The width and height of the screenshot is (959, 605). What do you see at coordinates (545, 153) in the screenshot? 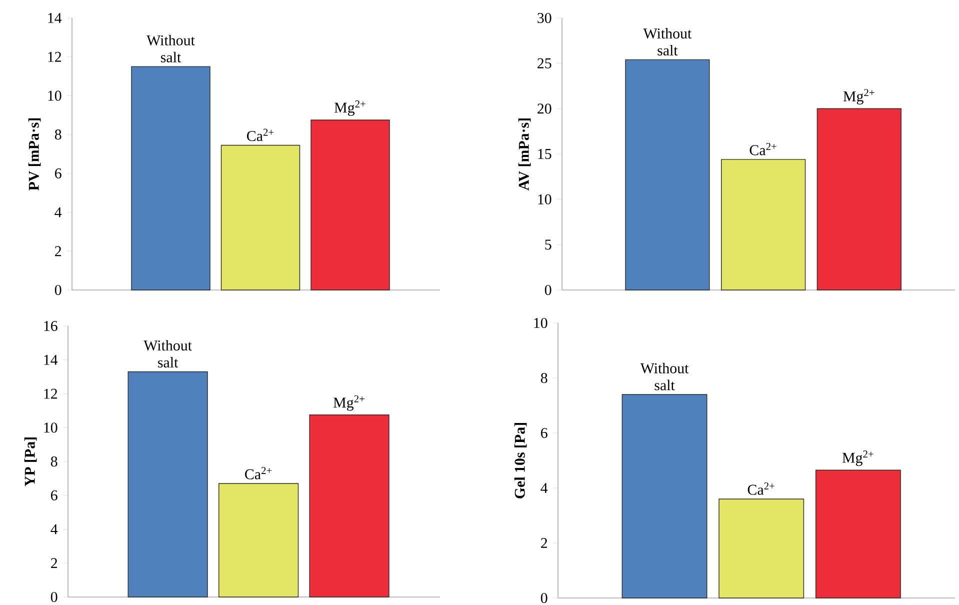
I see `y-tick-label: 15` at bounding box center [545, 153].